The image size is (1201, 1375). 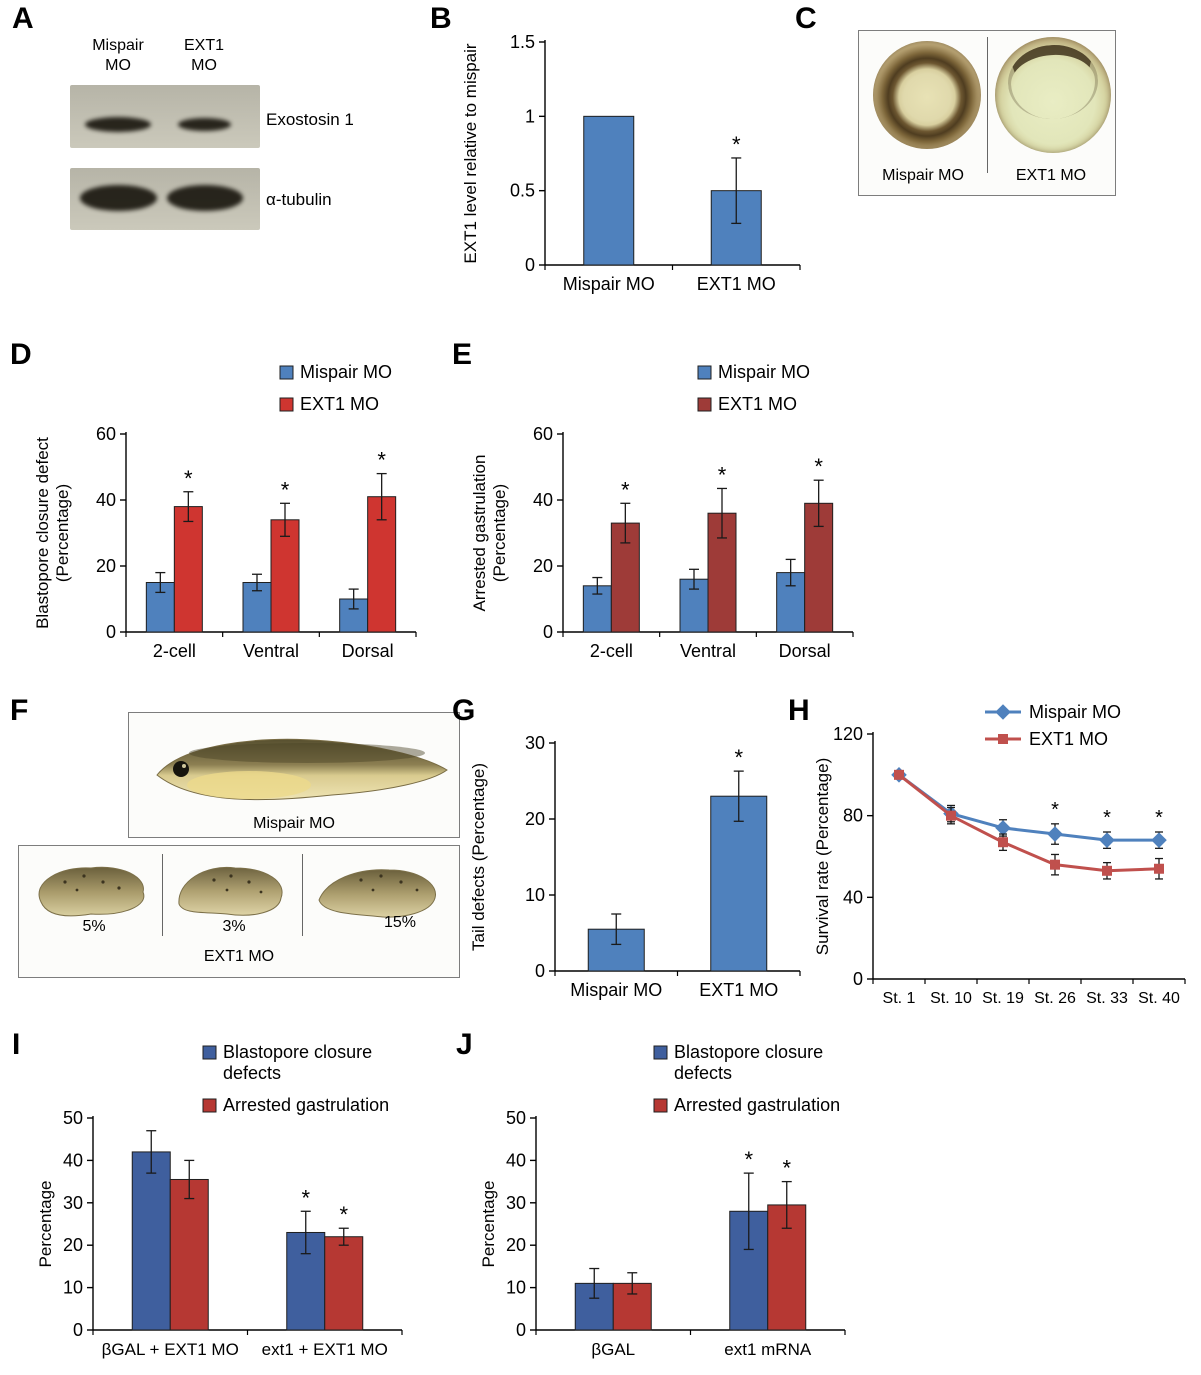 What do you see at coordinates (21, 354) in the screenshot?
I see `panel-label-d: D` at bounding box center [21, 354].